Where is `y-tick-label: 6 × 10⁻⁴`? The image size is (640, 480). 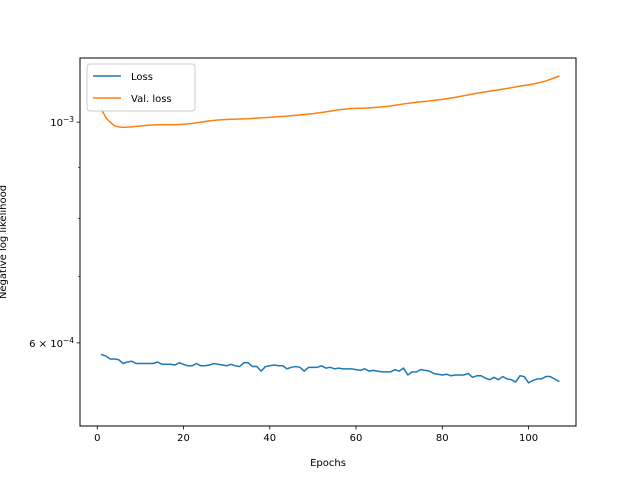
y-tick-label: 6 × 10⁻⁴ is located at coordinates (51, 343).